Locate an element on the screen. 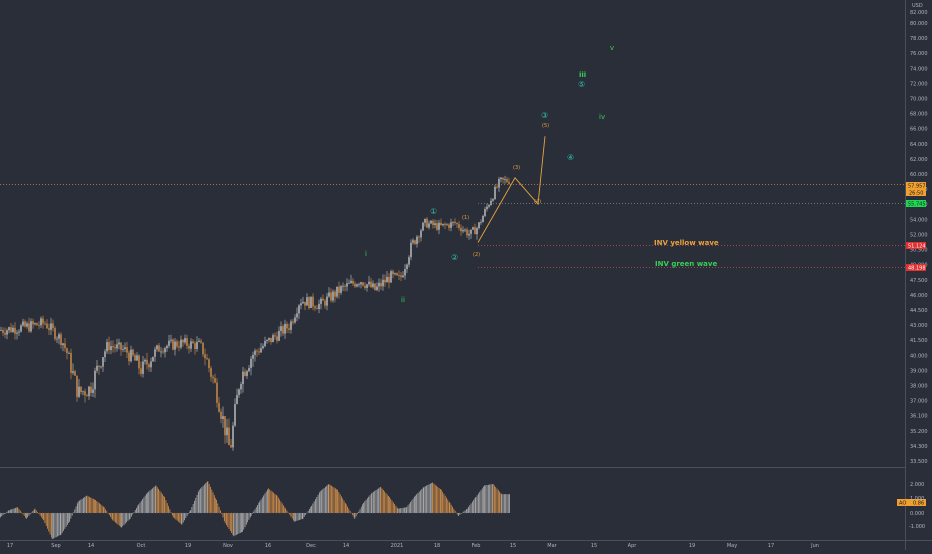  price-tick: 68.000 is located at coordinates (919, 115).